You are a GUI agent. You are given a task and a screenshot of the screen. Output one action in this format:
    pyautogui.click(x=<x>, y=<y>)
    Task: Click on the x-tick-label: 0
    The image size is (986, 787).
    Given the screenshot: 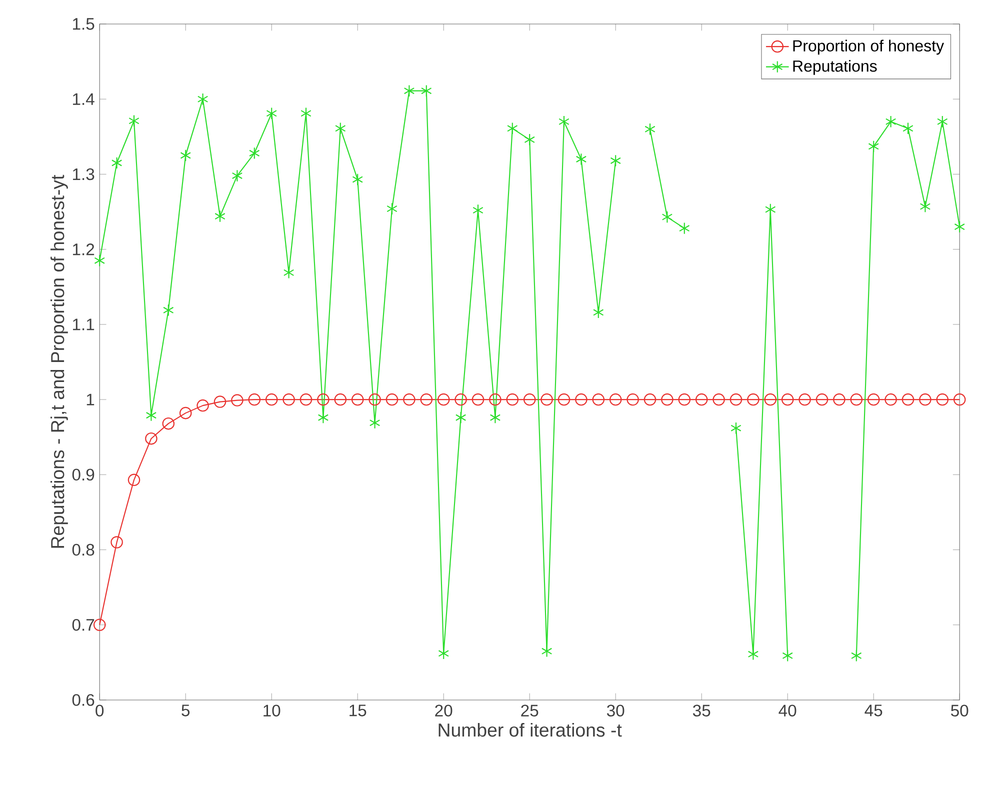 What is the action you would take?
    pyautogui.click(x=100, y=710)
    